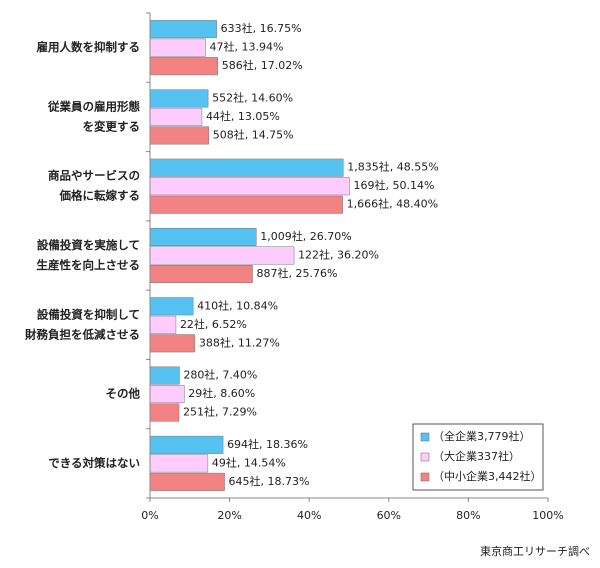 This screenshot has width=600, height=568. Describe the element at coordinates (100, 196) in the screenshot. I see `y-tick-label: 価格に転嫁する` at that location.